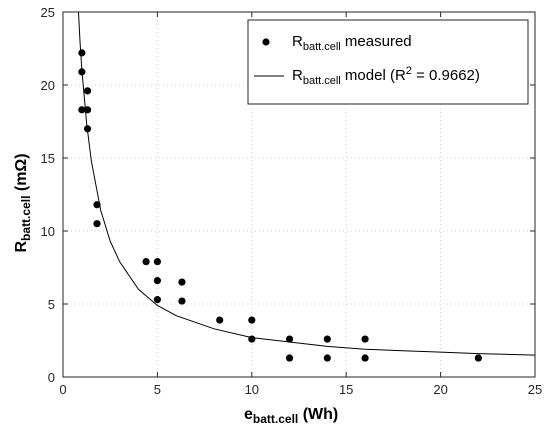 Image resolution: width=550 pixels, height=439 pixels. What do you see at coordinates (48, 85) in the screenshot?
I see `y-tick-label: 20` at bounding box center [48, 85].